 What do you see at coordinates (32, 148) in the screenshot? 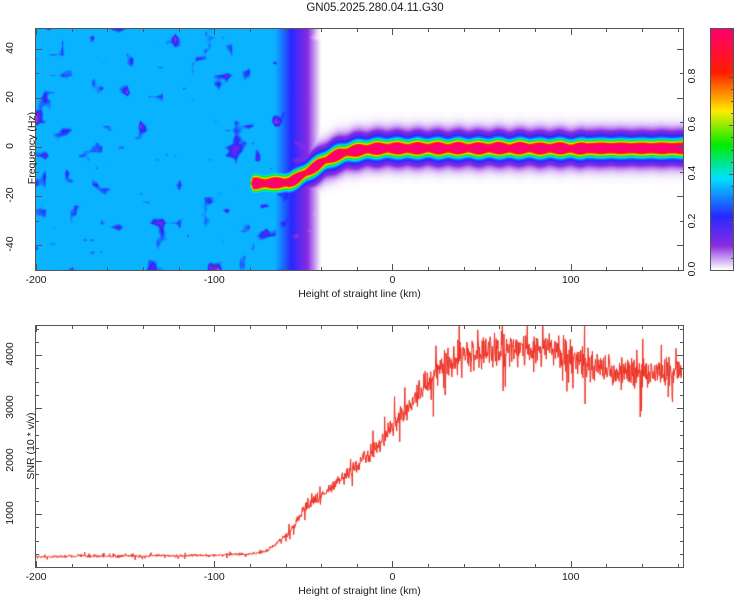
I see `spectrogram-y-axis-label: Frequency (Hz)` at bounding box center [32, 148].